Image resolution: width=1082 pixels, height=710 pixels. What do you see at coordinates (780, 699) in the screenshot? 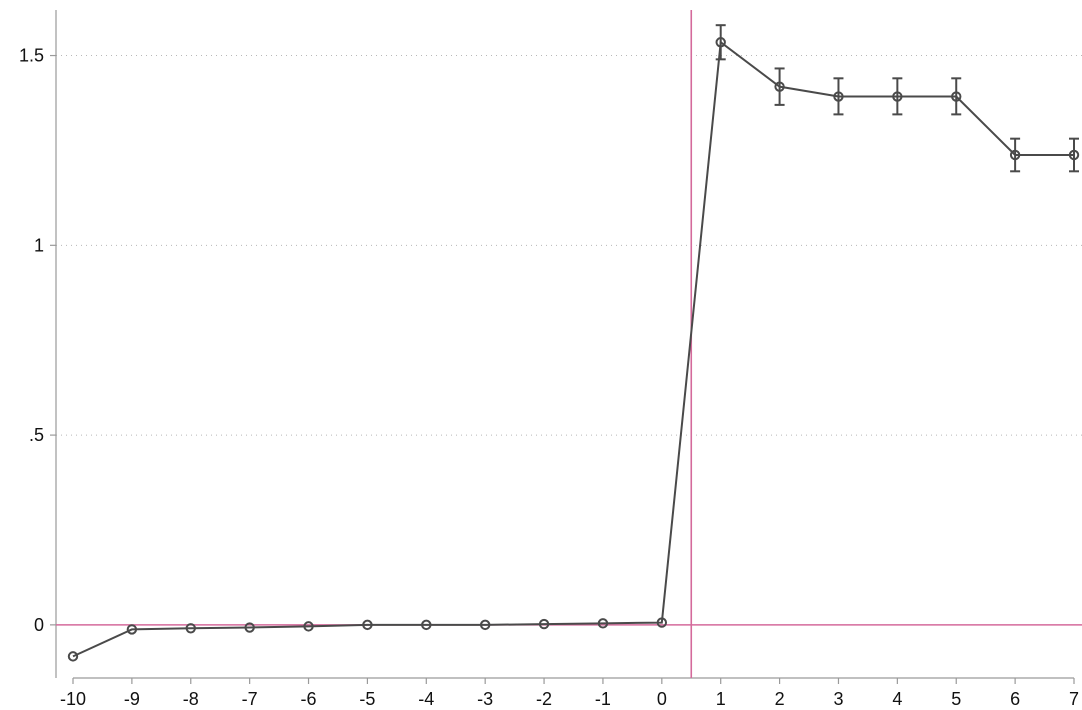
I see `x-tick-label: 2` at bounding box center [780, 699].